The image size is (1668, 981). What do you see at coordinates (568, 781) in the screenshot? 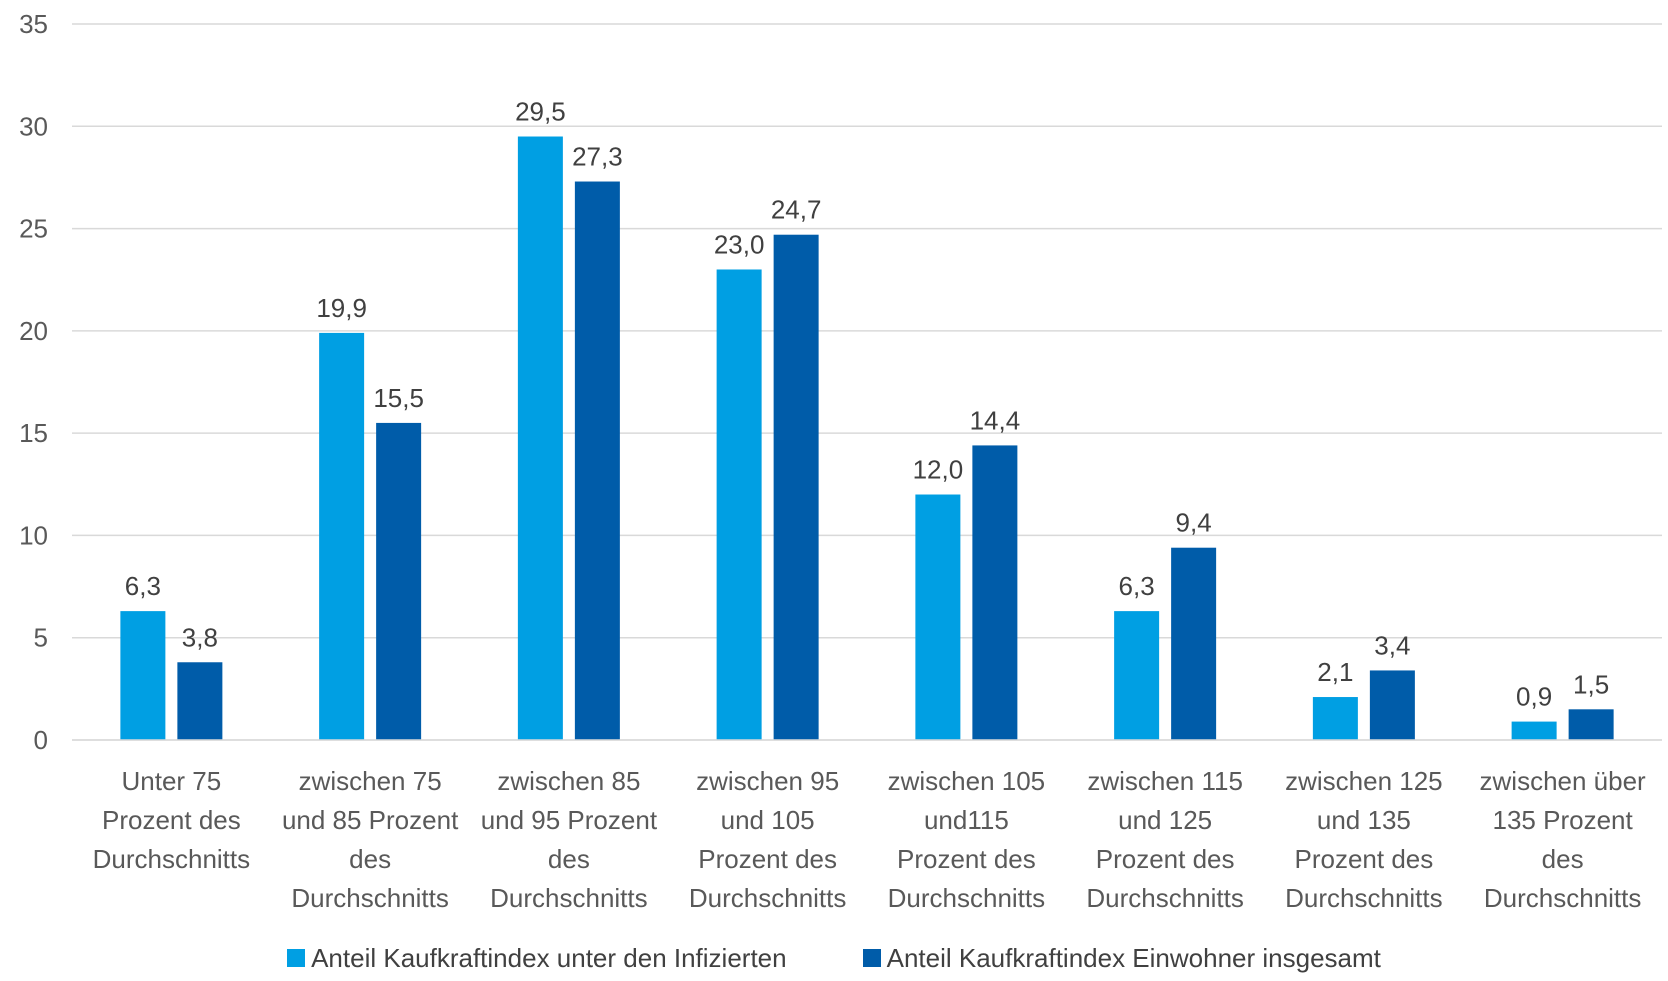
I see `x-tick-label-line: zwischen 85` at bounding box center [568, 781].